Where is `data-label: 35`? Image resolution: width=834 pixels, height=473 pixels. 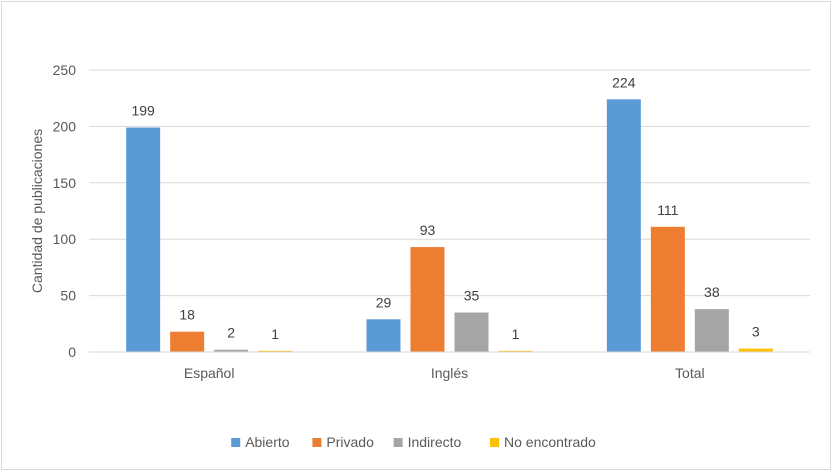
data-label: 35 is located at coordinates (472, 296).